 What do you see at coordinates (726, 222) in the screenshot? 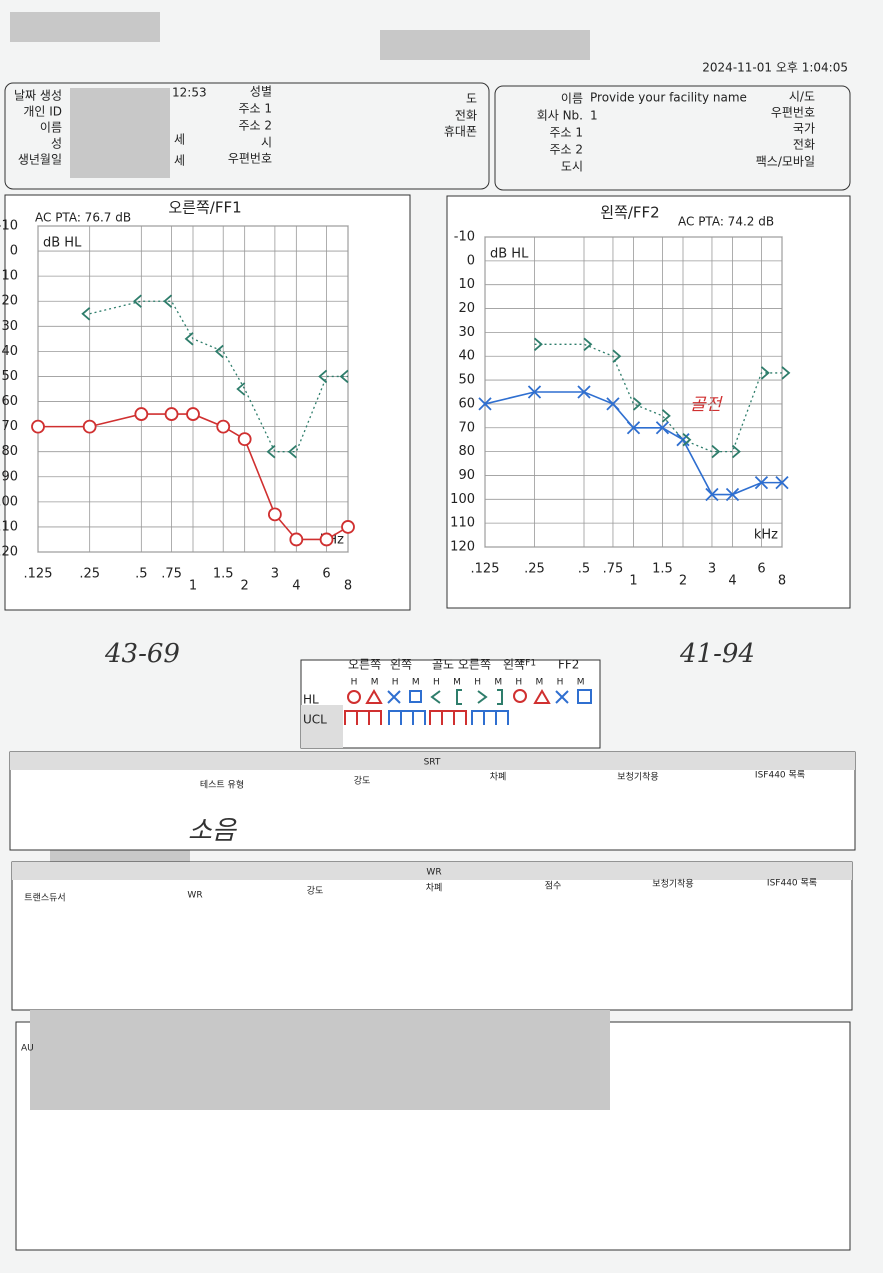
I see `pta-annotation: AC PTA: 74.2 dB` at bounding box center [726, 222].